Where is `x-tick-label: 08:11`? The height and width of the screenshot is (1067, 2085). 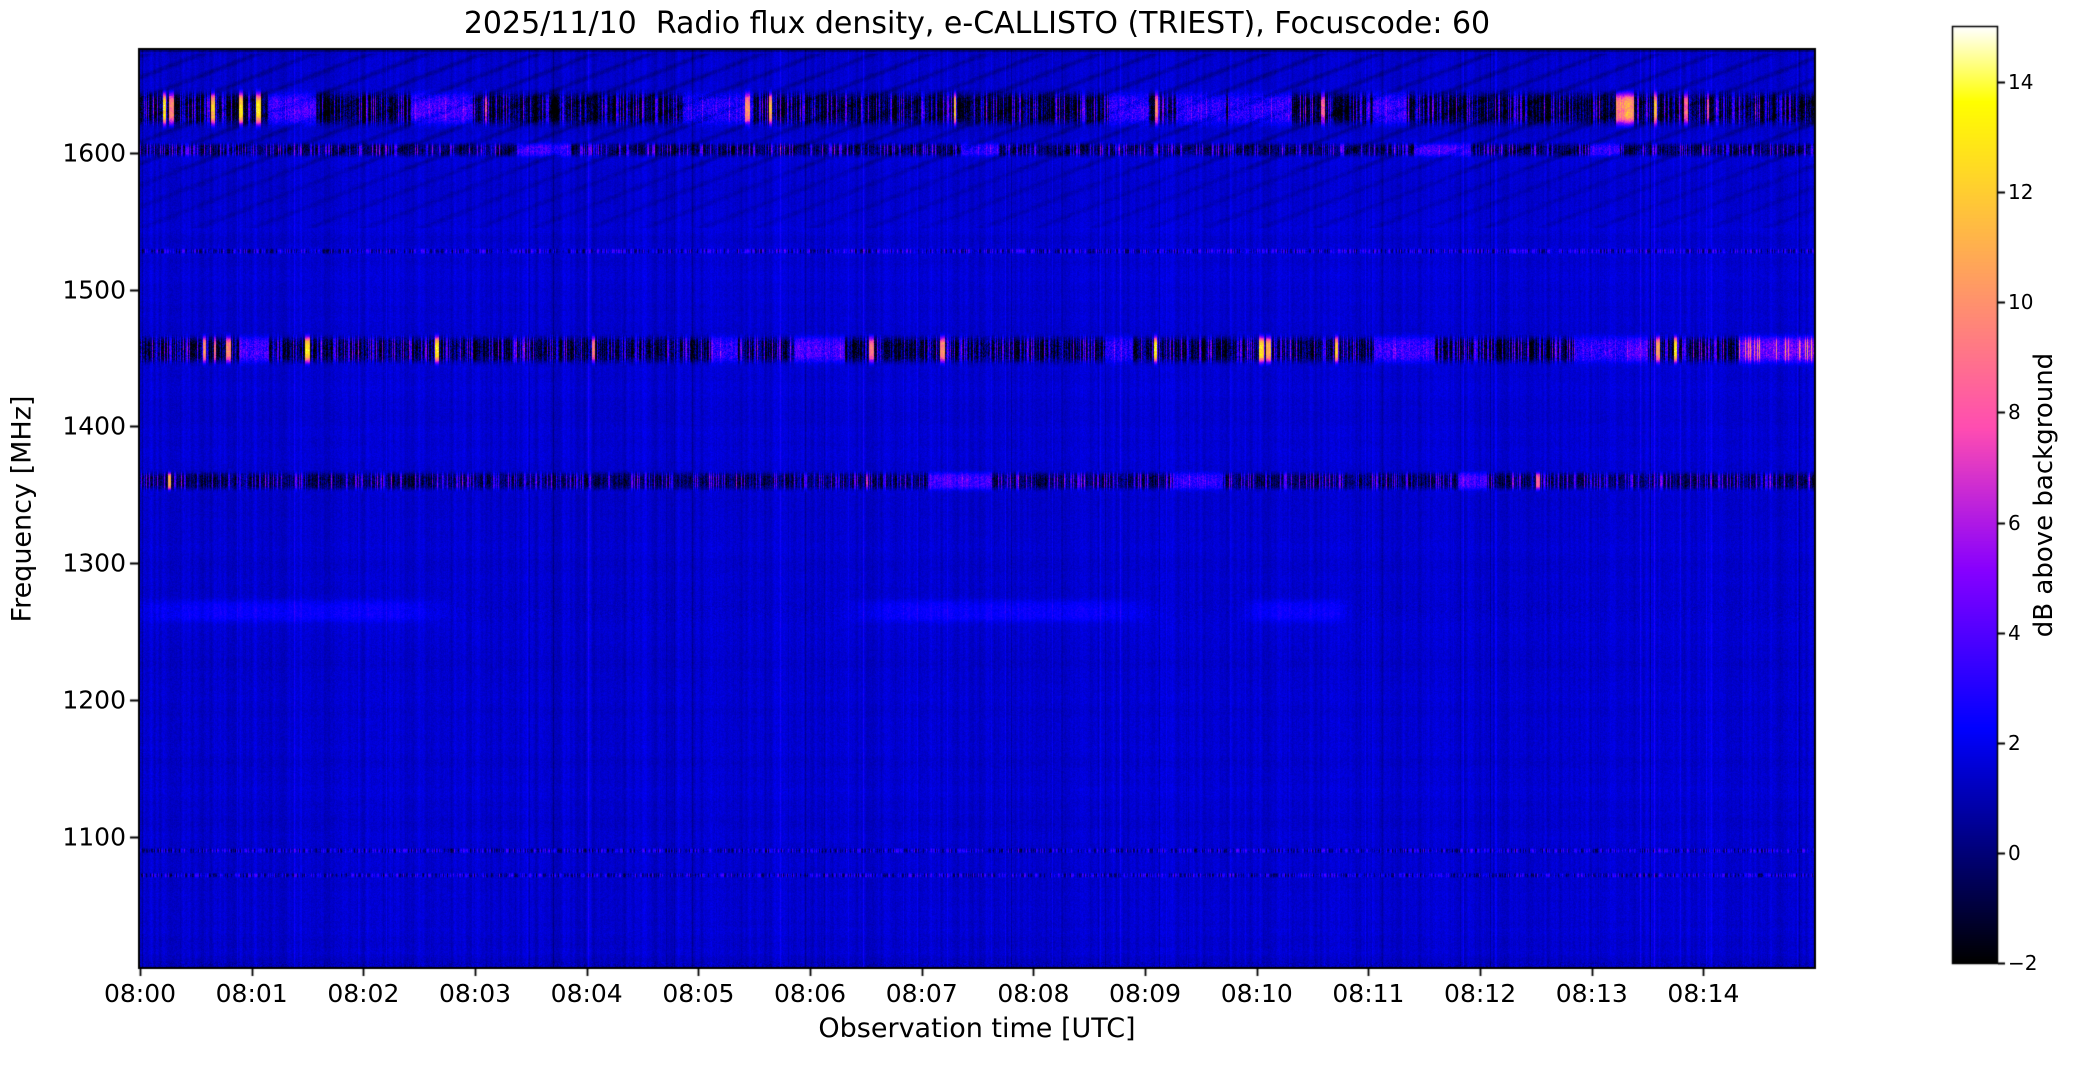 x-tick-label: 08:11 is located at coordinates (1368, 993).